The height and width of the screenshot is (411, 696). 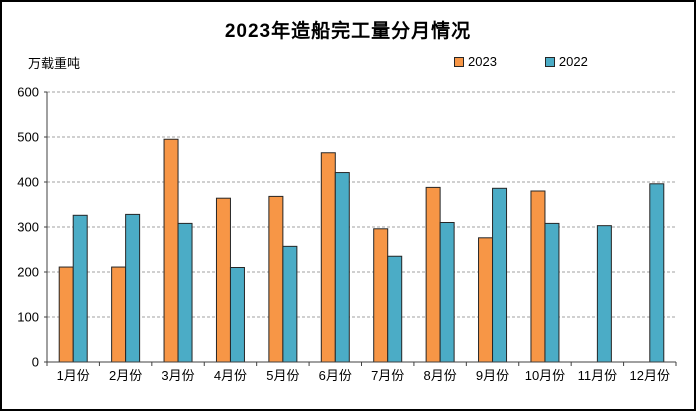 What do you see at coordinates (28, 317) in the screenshot?
I see `y-tick-label-100: 100` at bounding box center [28, 317].